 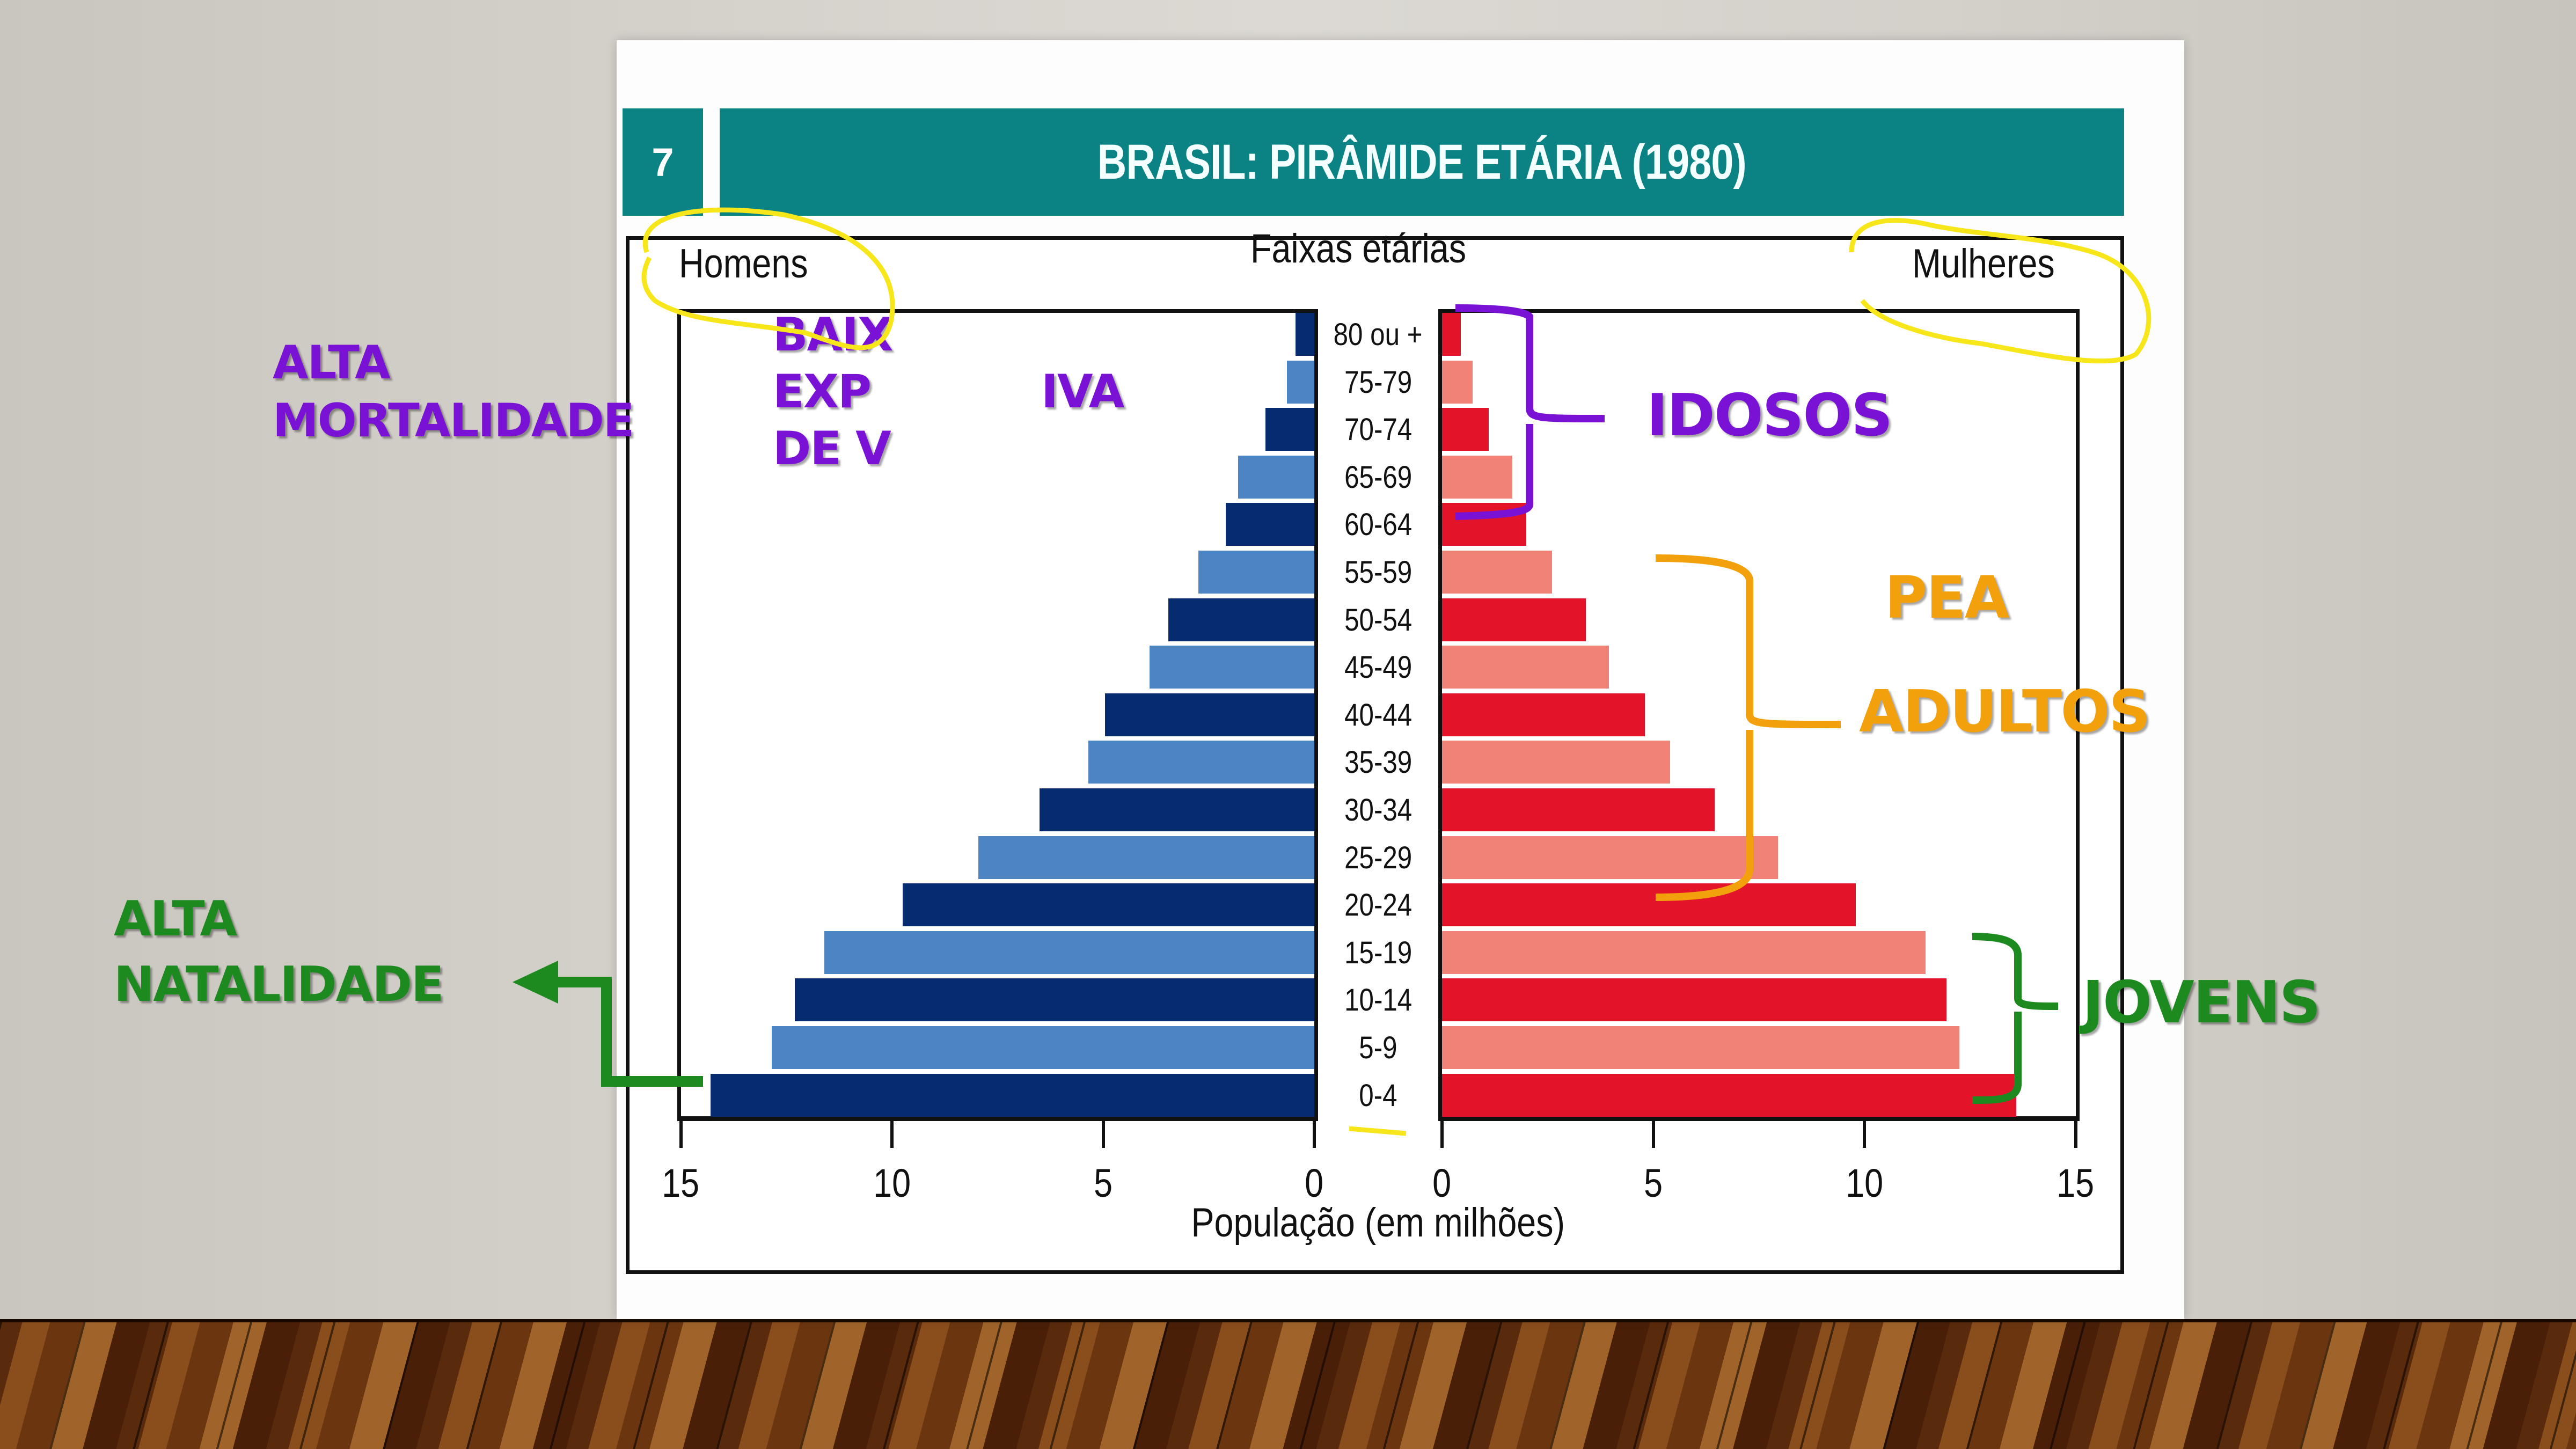 I want to click on age-label: 5-9, so click(x=1378, y=1047).